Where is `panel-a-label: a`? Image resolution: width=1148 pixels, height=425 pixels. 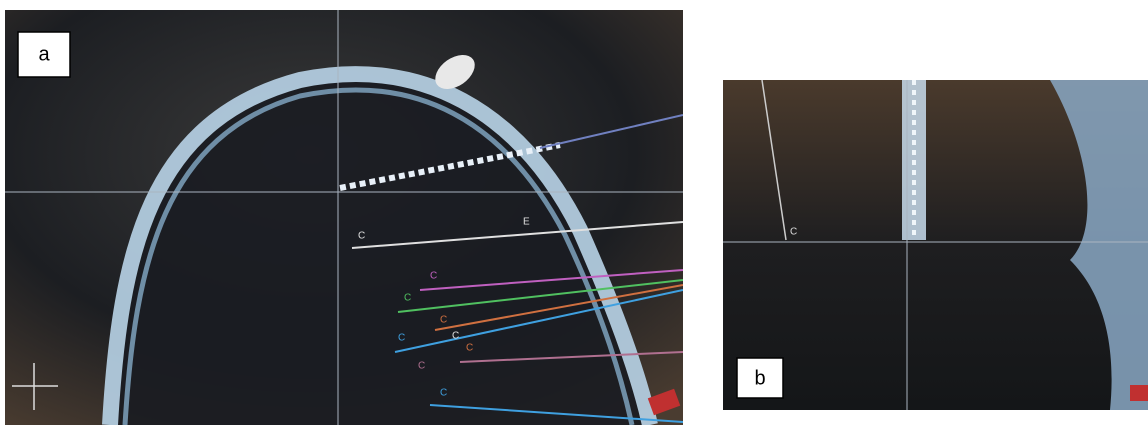 panel-a-label: a is located at coordinates (44, 54).